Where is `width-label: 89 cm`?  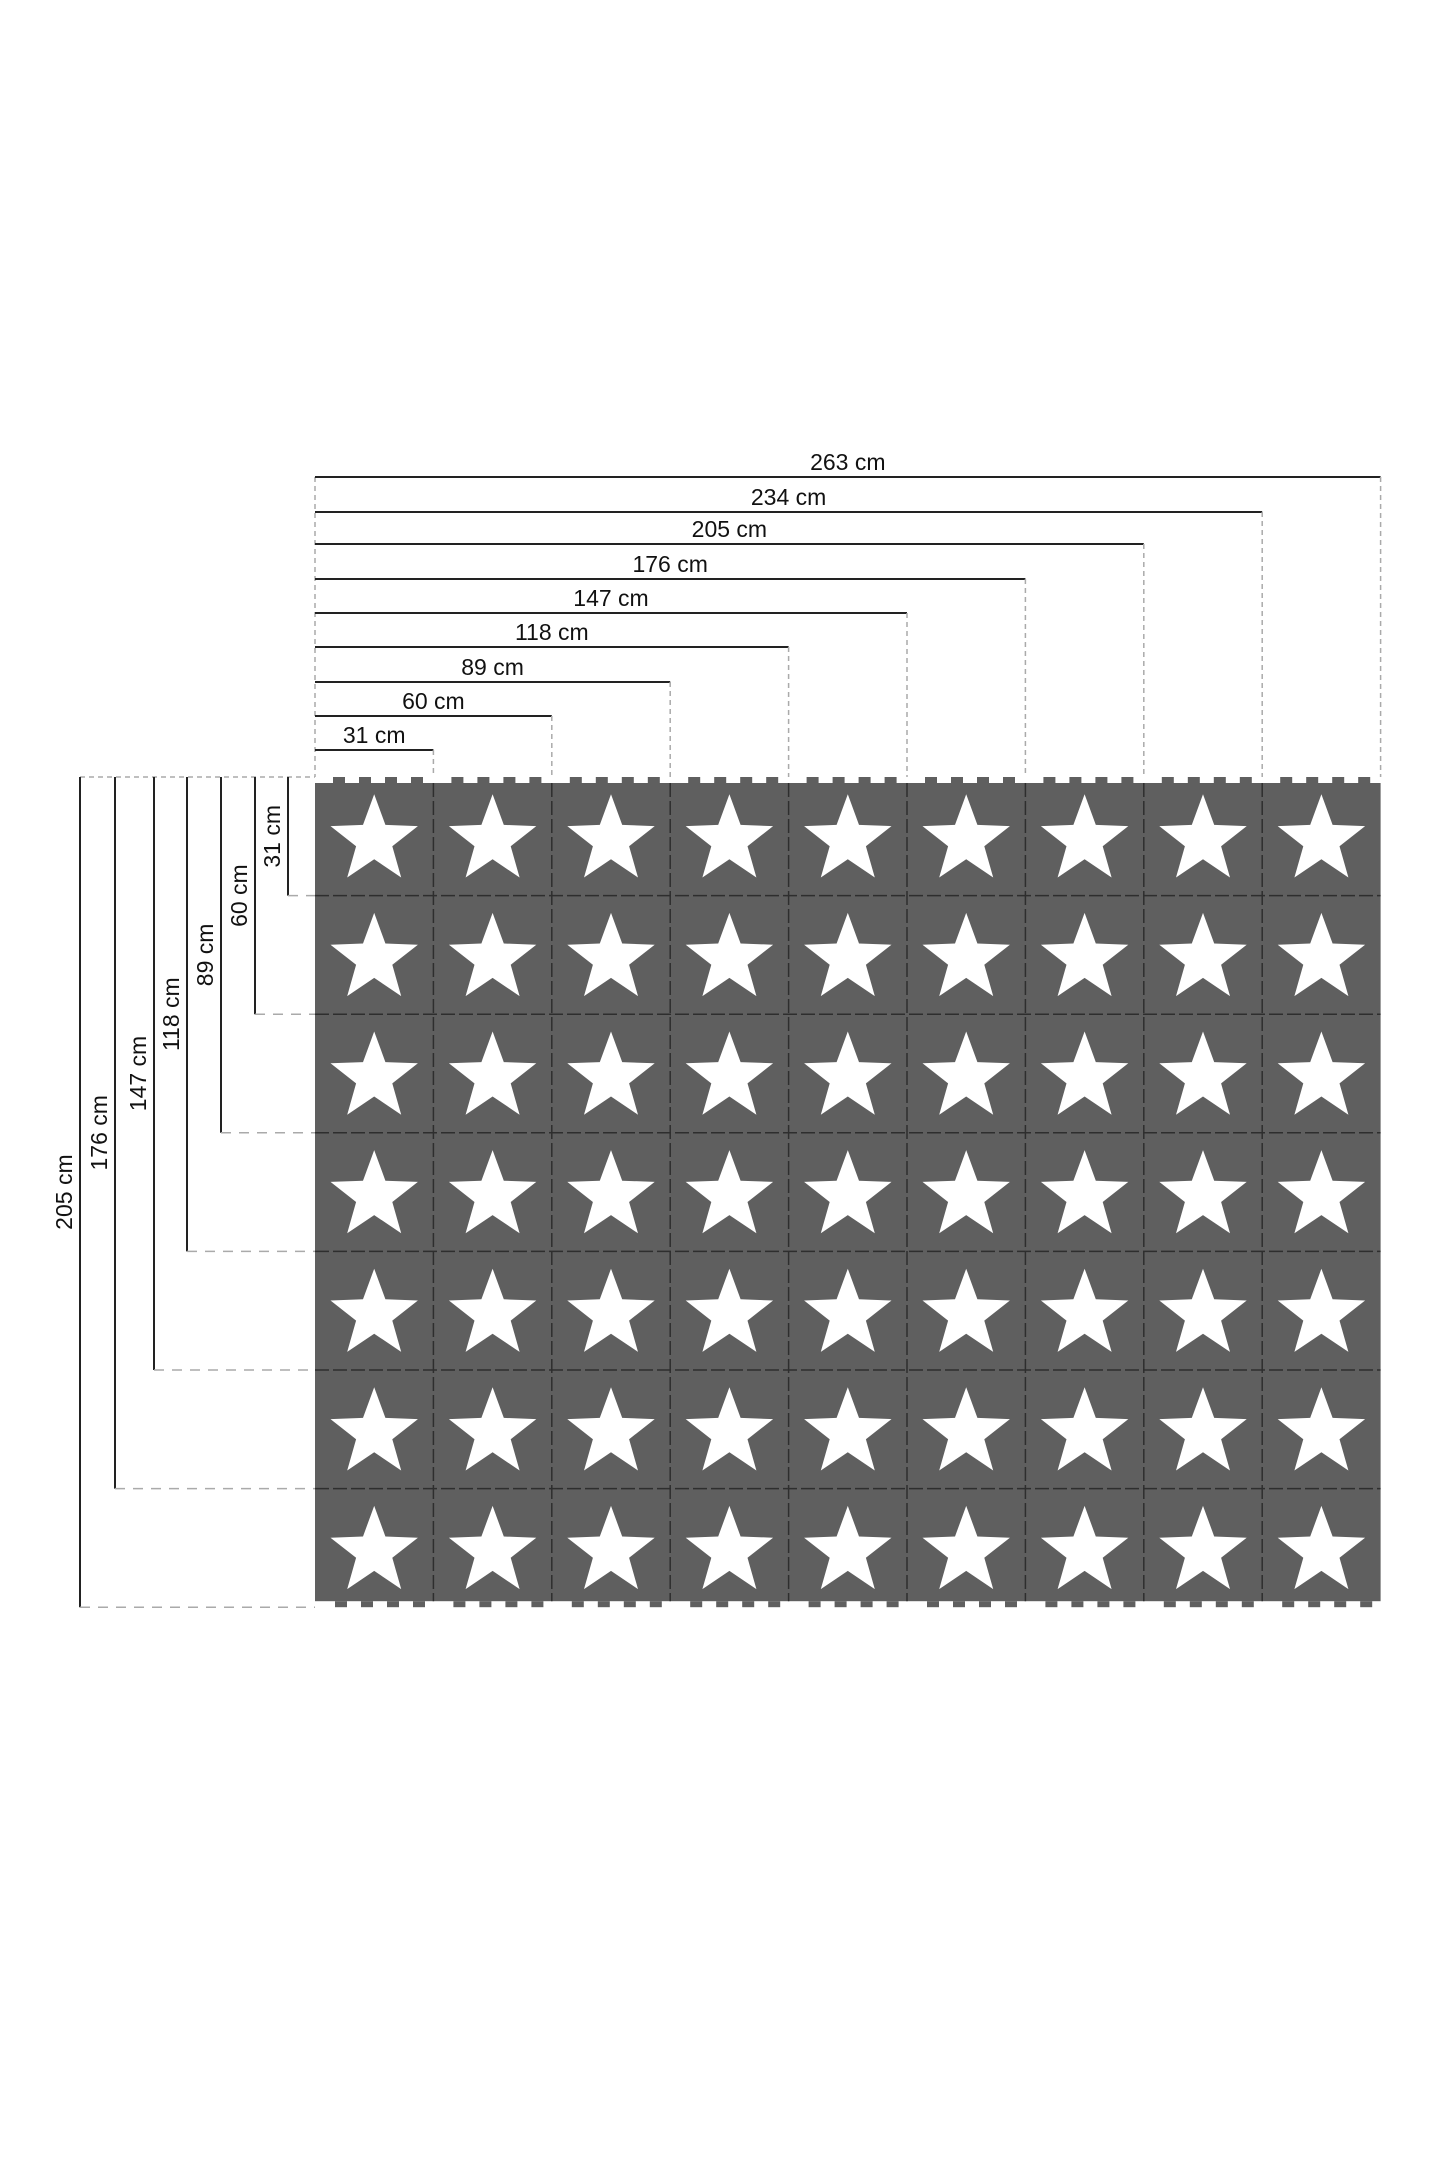
width-label: 89 cm is located at coordinates (492, 667).